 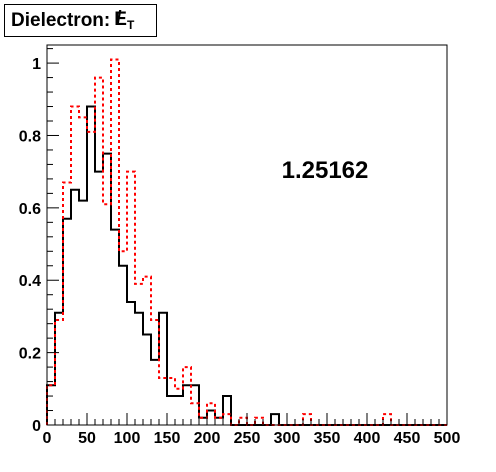 I want to click on met-slash-icon: /, so click(x=119, y=18).